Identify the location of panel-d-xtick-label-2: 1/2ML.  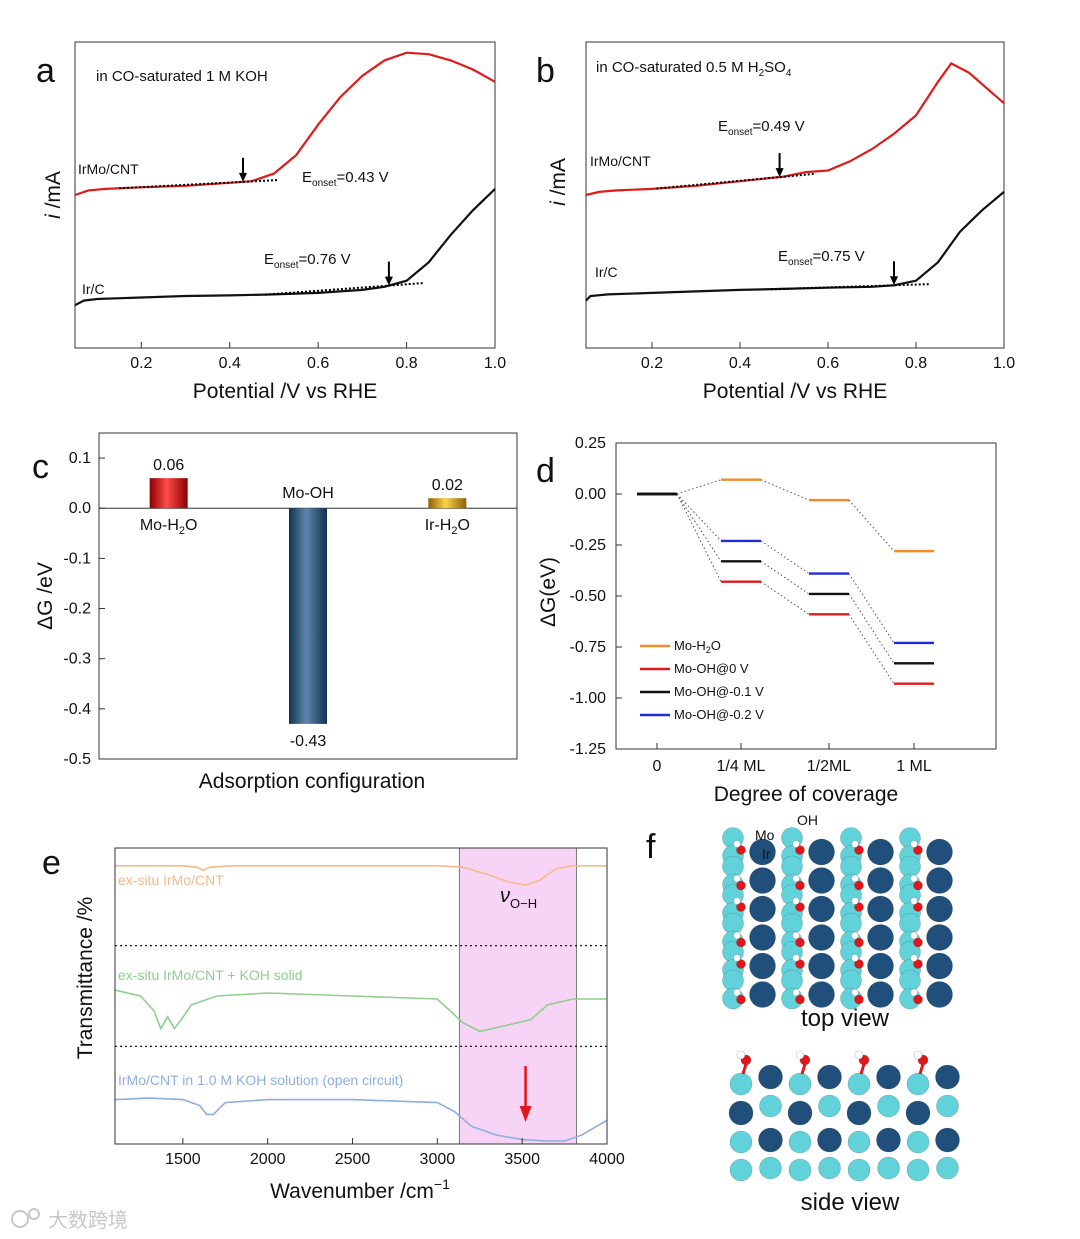
(829, 766).